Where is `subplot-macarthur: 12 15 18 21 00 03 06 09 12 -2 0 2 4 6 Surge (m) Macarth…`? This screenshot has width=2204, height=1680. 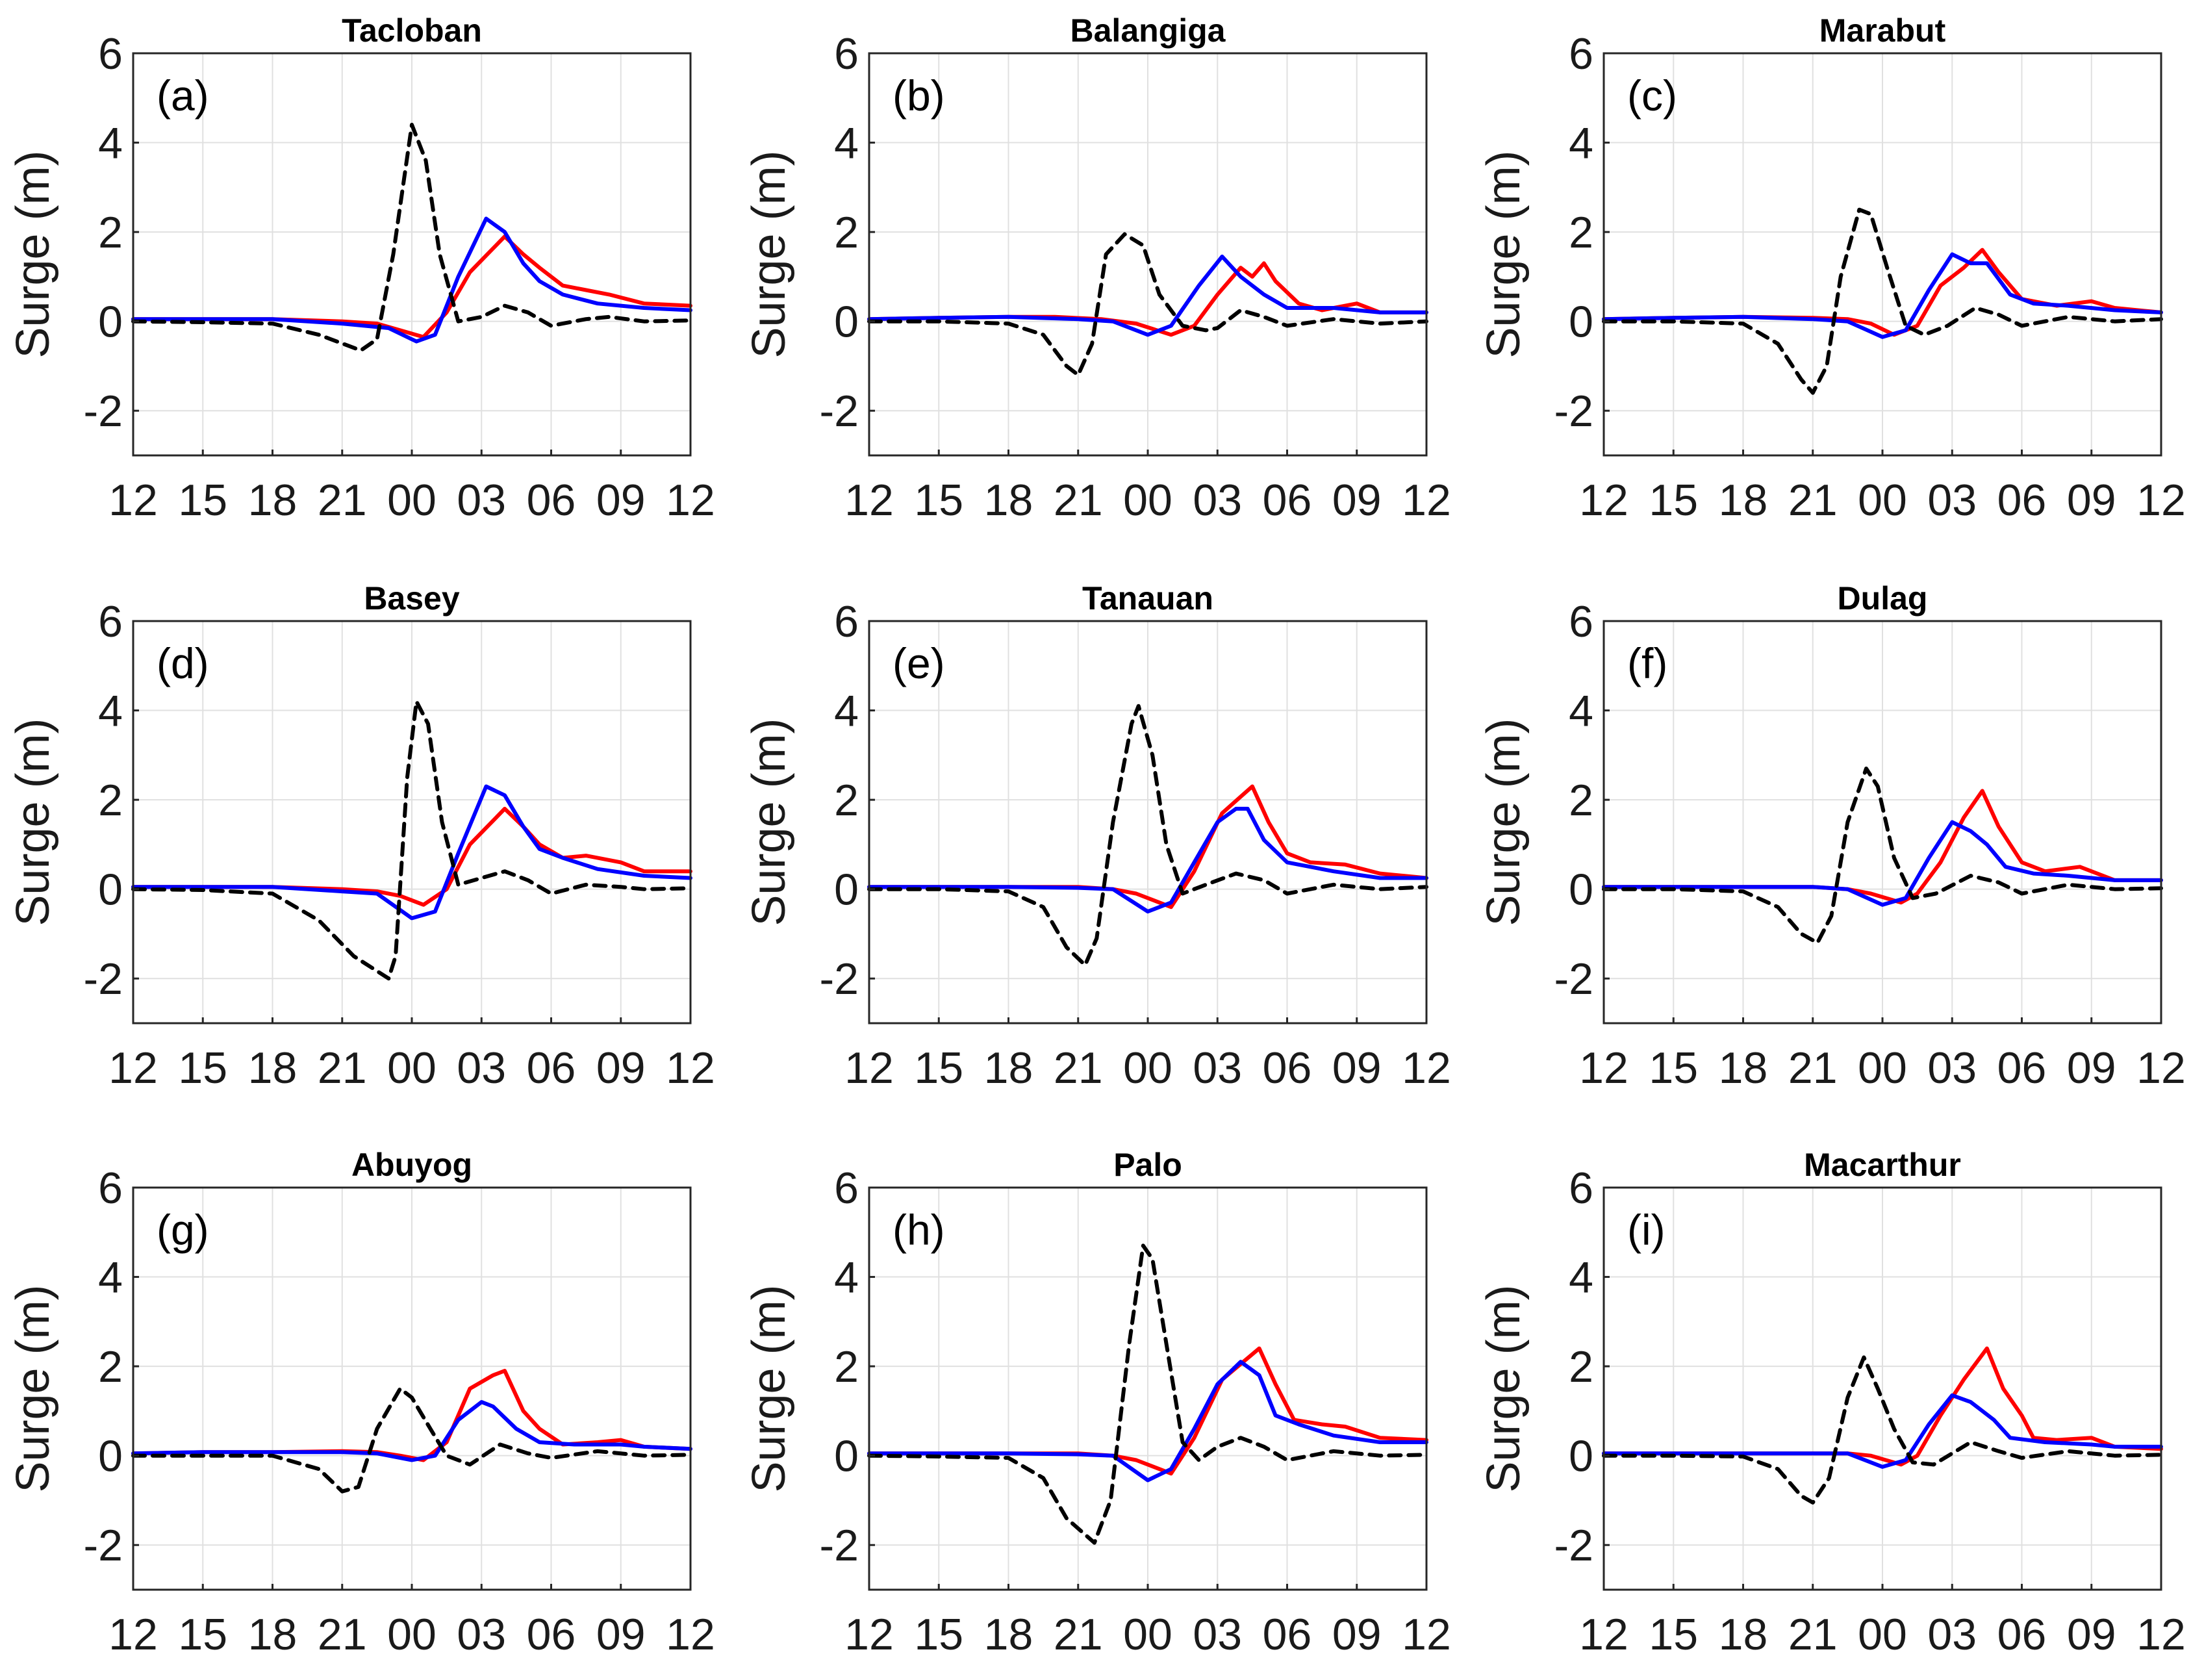 subplot-macarthur: 12 15 18 21 00 03 06 09 12 -2 0 2 4 6 Surge (m) Macarth… is located at coordinates (1832, 1403).